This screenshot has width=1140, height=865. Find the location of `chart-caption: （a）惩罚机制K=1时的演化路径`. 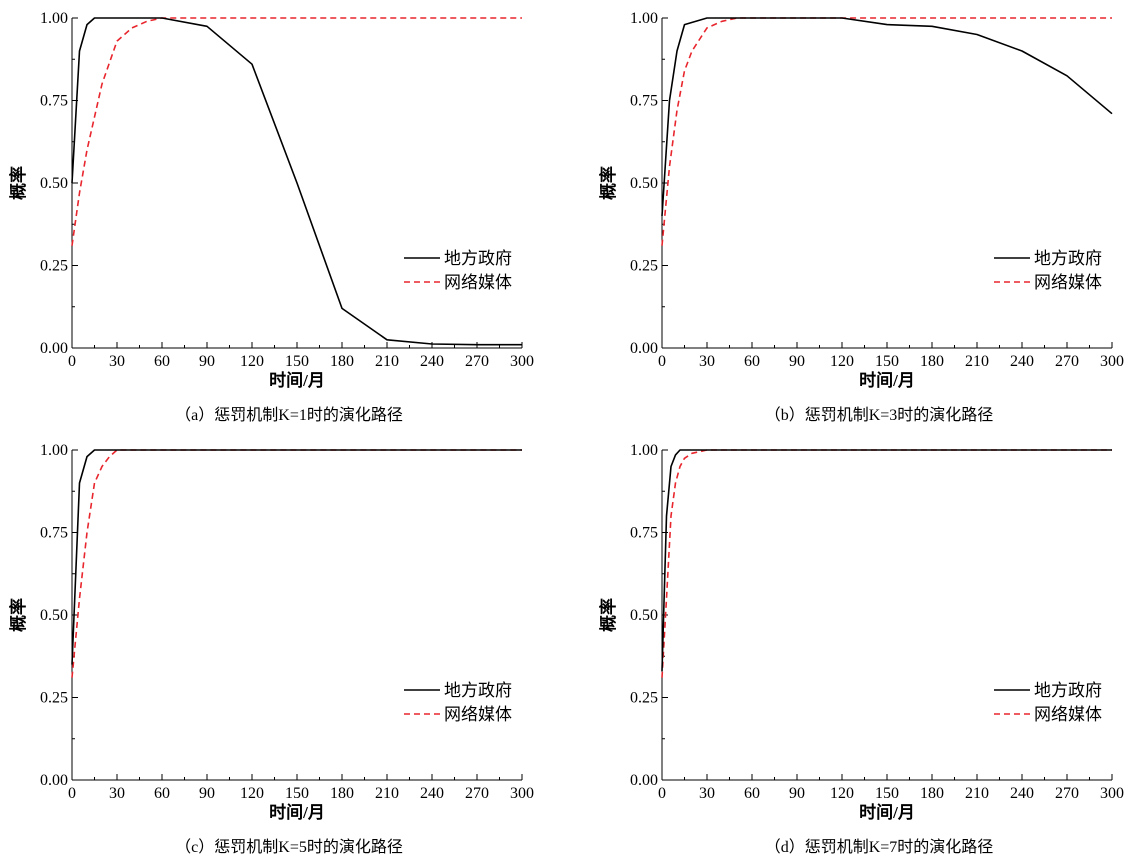

chart-caption: （a）惩罚机制K=1时的演化路径 is located at coordinates (289, 415).